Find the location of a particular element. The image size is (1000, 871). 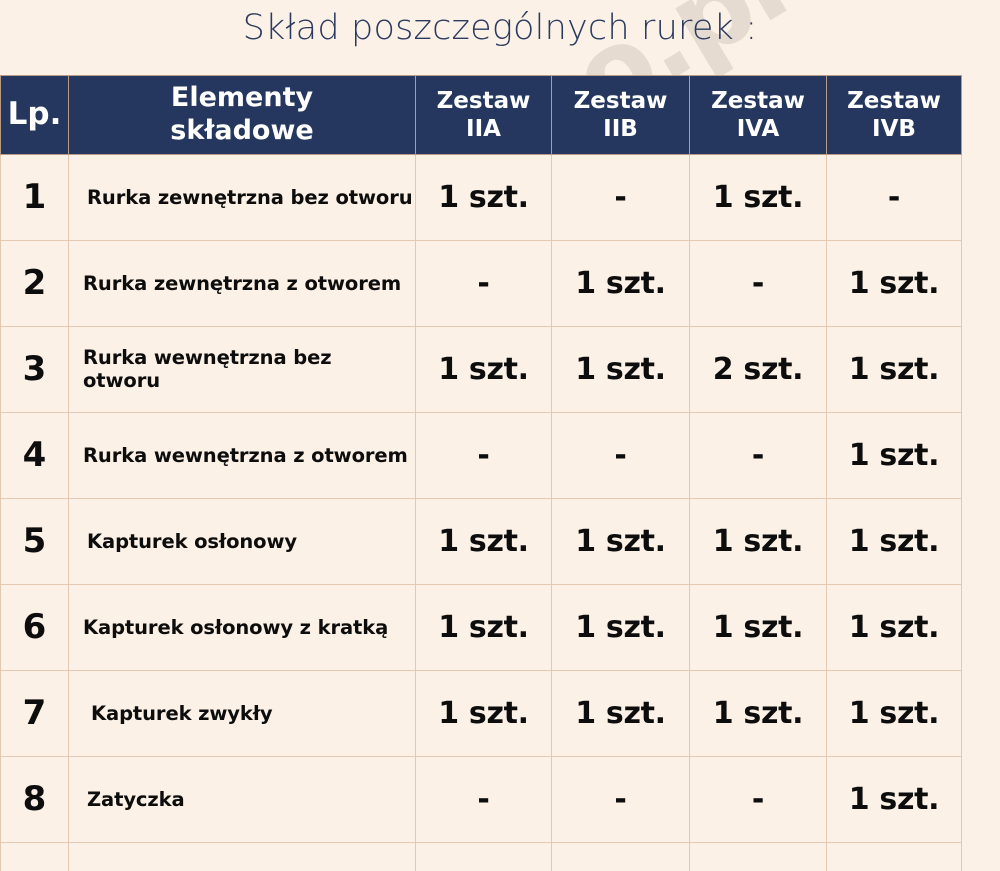

column-header-set-ivb: Zestaw IVB is located at coordinates (894, 115).